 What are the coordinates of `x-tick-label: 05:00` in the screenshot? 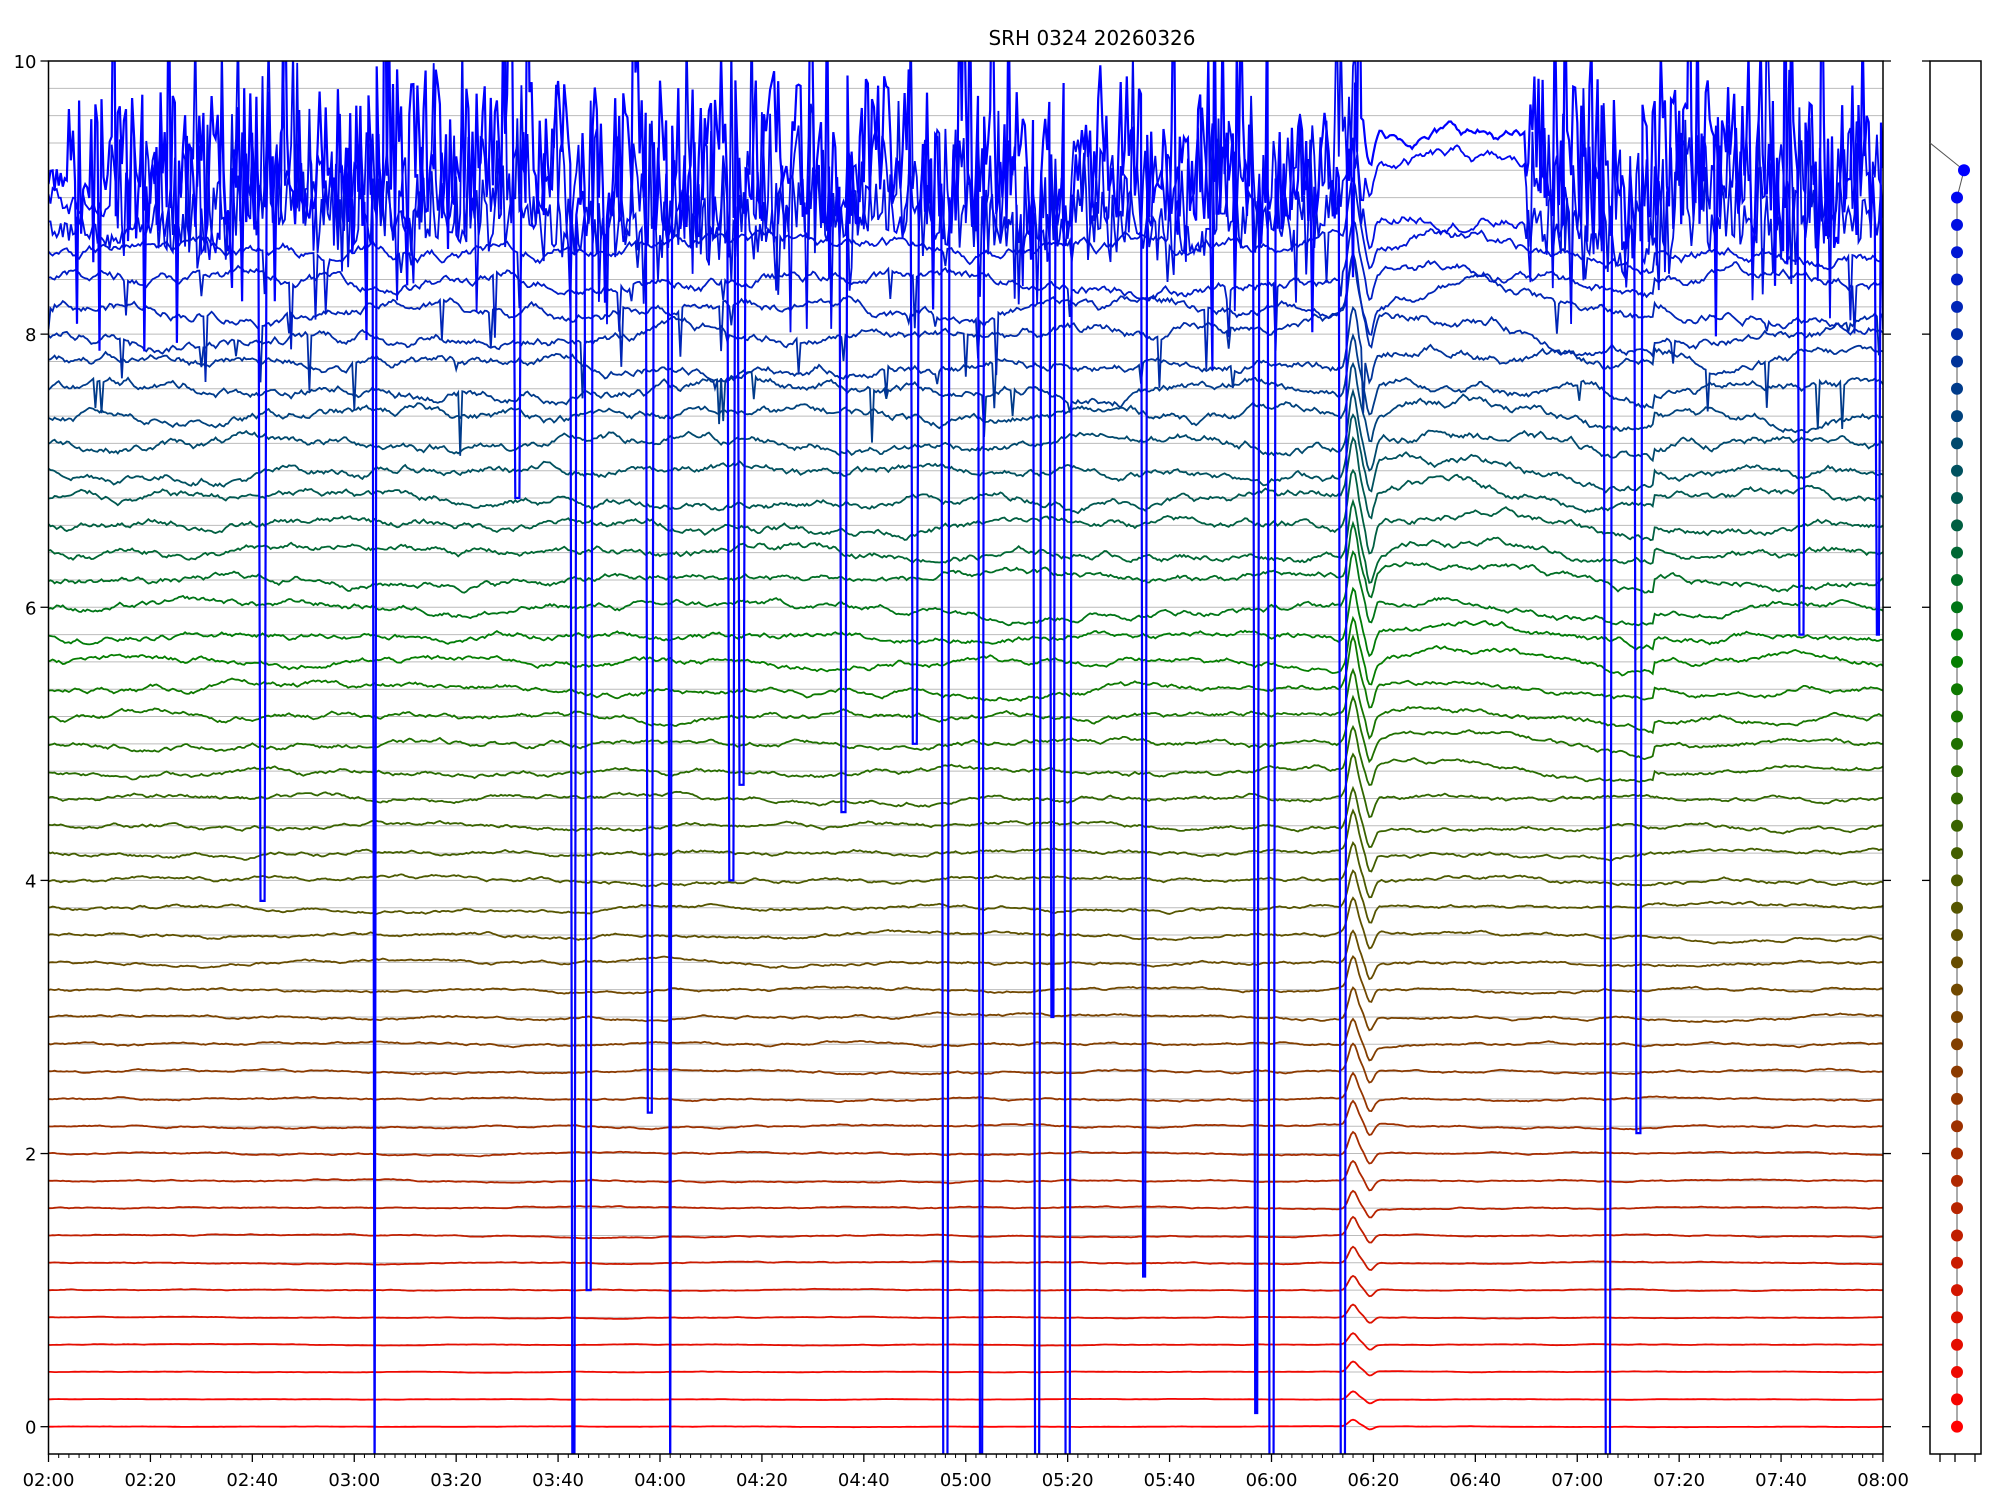 It's located at (966, 1480).